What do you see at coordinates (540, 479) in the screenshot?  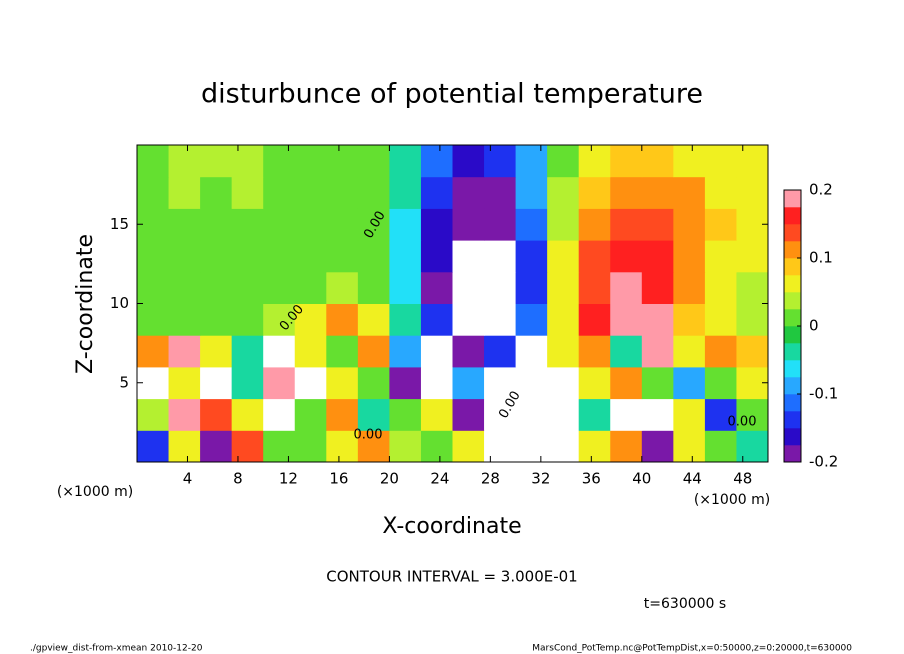 I see `x-tick-label: 32` at bounding box center [540, 479].